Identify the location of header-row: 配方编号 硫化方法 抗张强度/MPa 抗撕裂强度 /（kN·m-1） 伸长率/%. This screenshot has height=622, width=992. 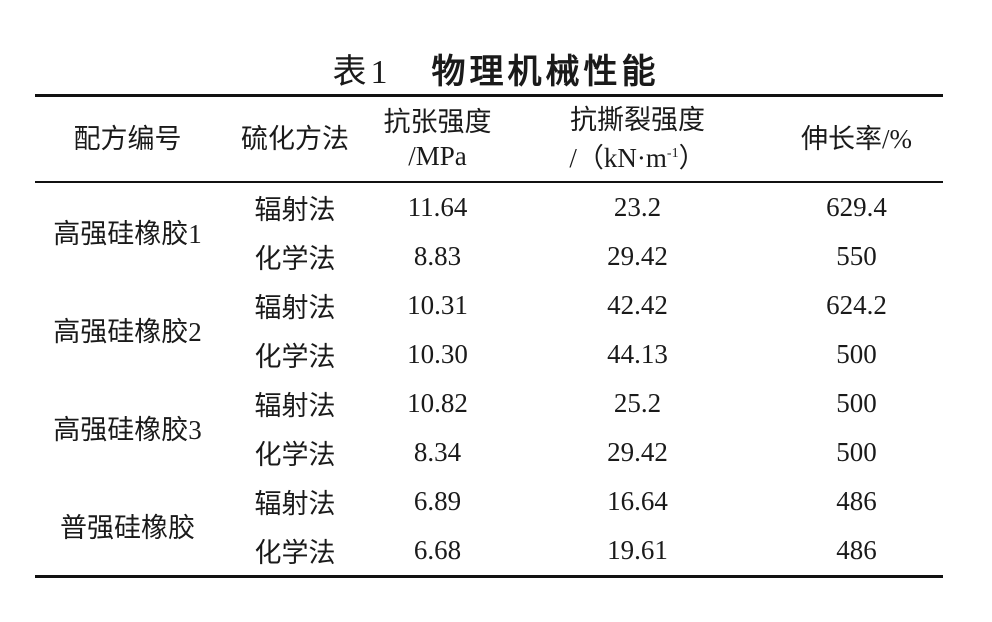
(489, 139).